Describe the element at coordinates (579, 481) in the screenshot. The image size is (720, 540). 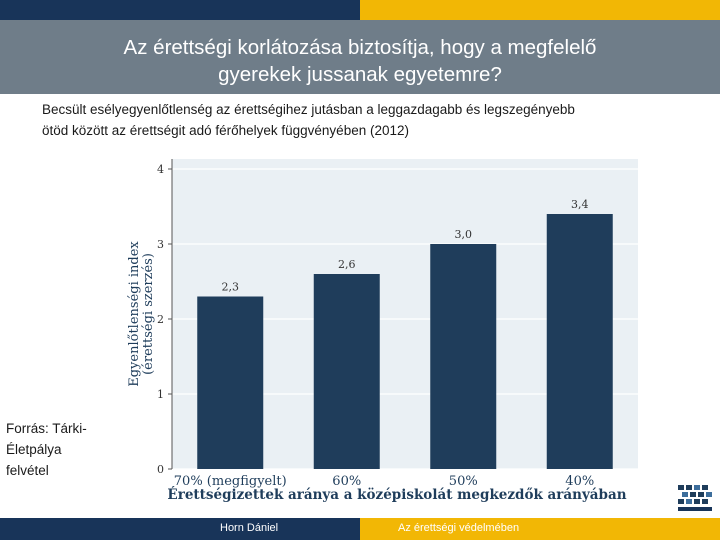
I see `x-tick-label: 40%` at that location.